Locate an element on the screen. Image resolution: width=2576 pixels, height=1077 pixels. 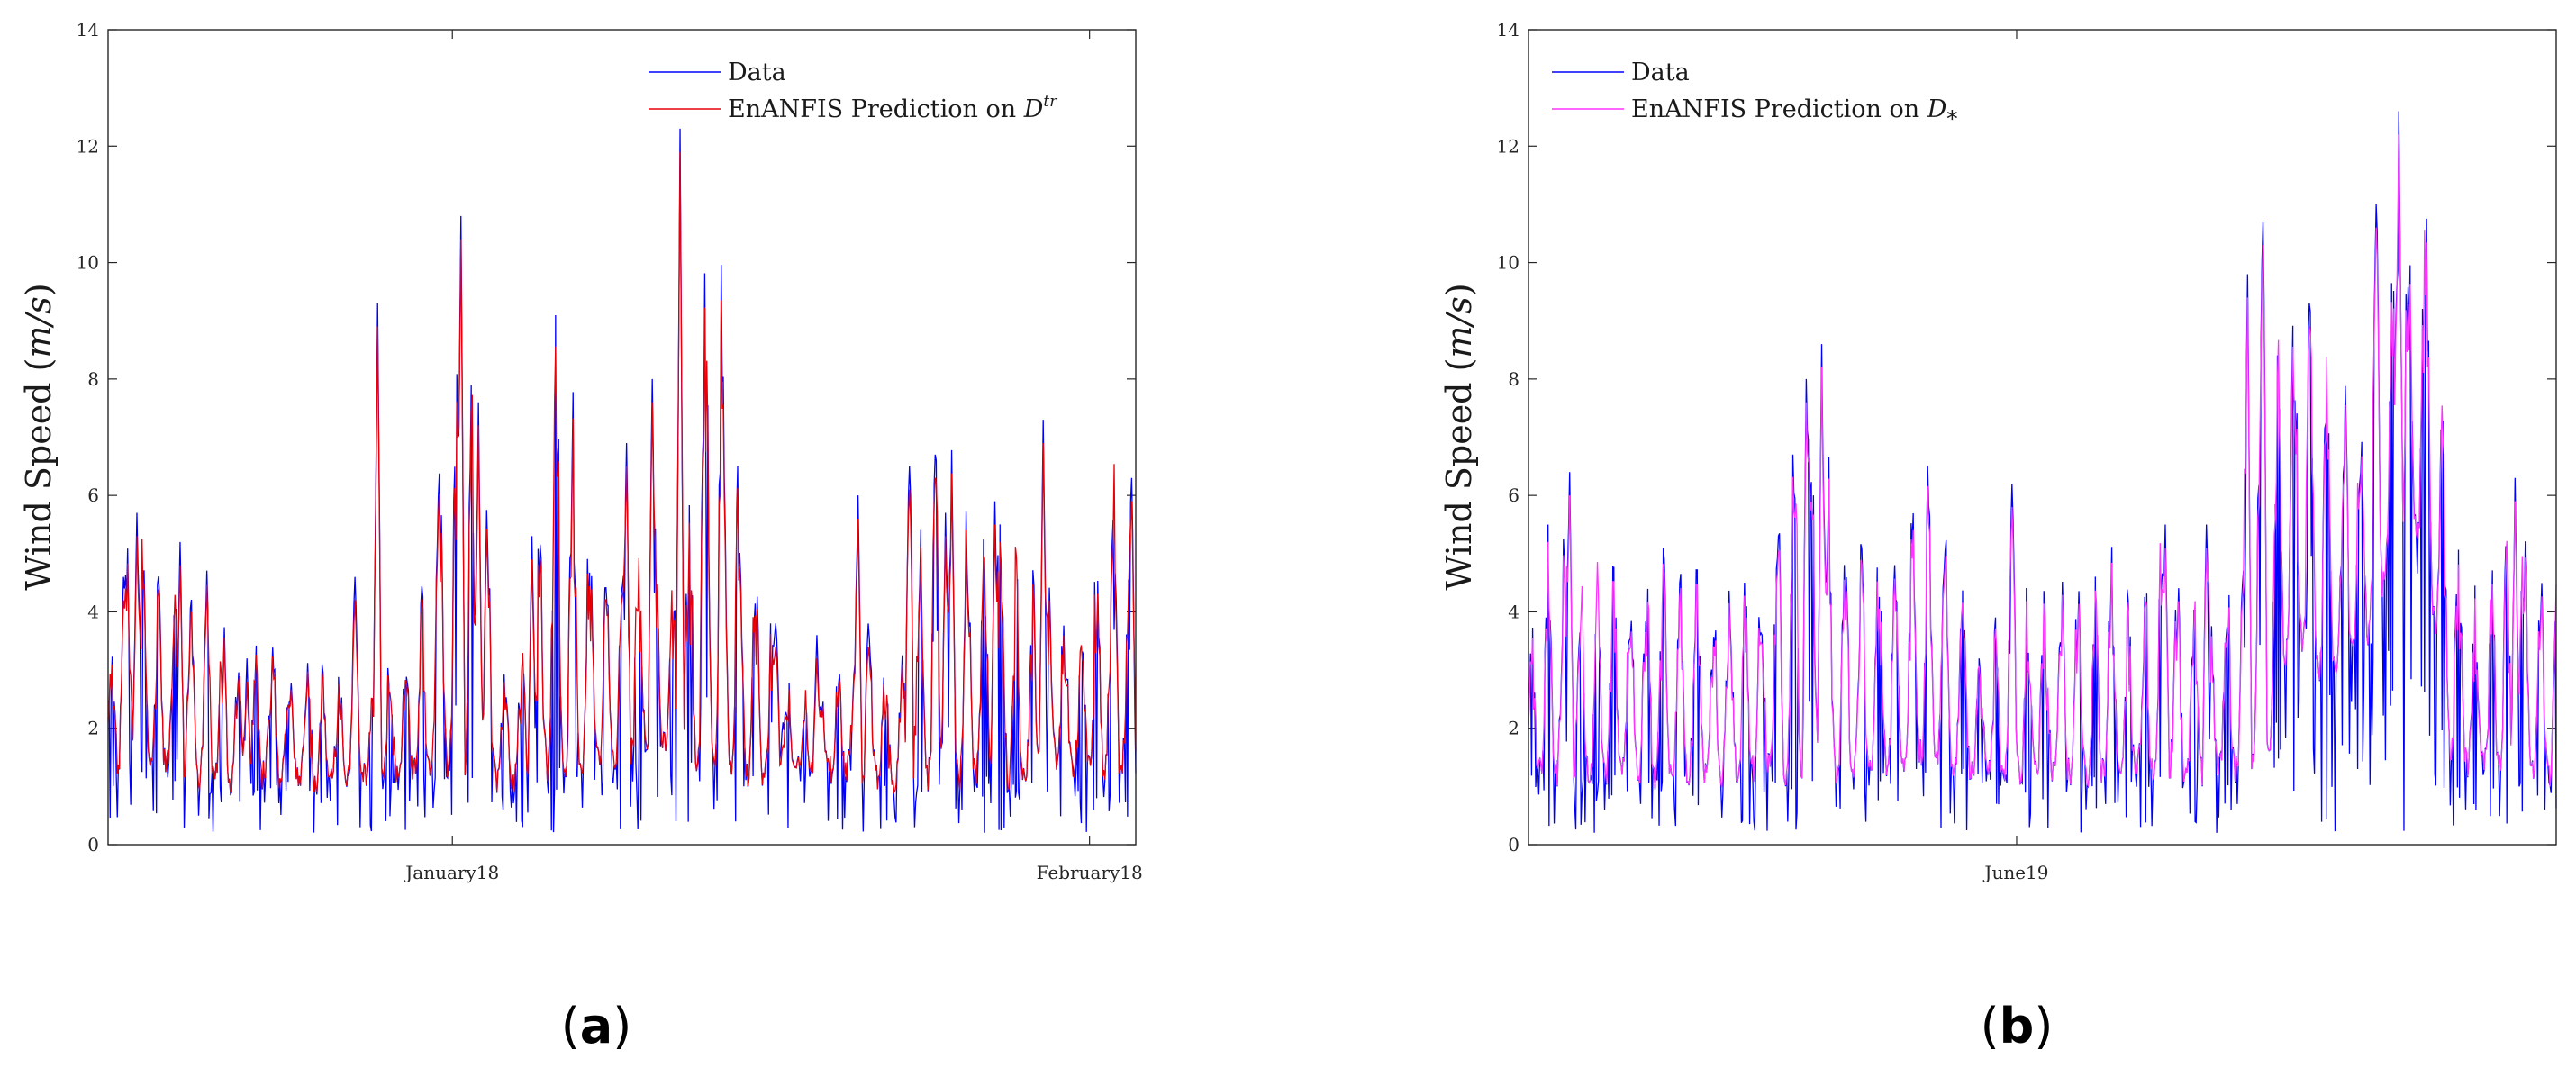
y-axis-label-b: Wind Speed (m/s) is located at coordinates (1459, 436).